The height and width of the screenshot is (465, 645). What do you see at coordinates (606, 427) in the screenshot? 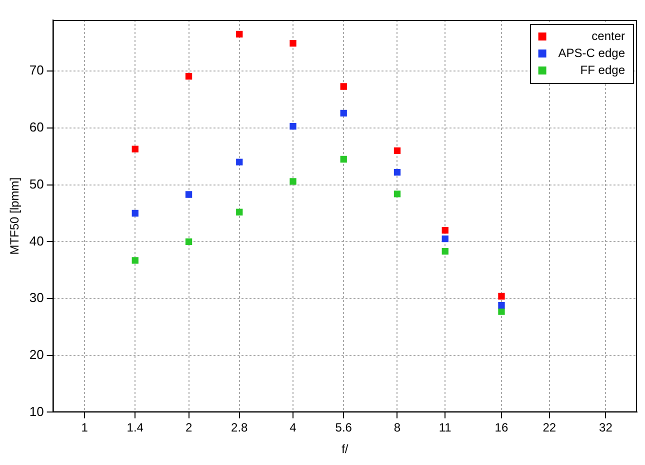
I see `x-tick-label: 32` at bounding box center [606, 427].